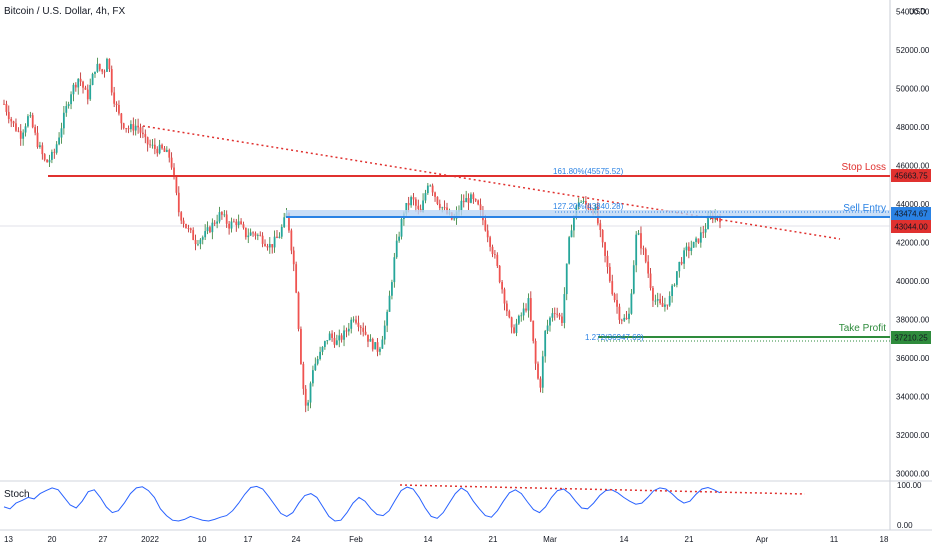  I want to click on x-tick-label: 20, so click(52, 539).